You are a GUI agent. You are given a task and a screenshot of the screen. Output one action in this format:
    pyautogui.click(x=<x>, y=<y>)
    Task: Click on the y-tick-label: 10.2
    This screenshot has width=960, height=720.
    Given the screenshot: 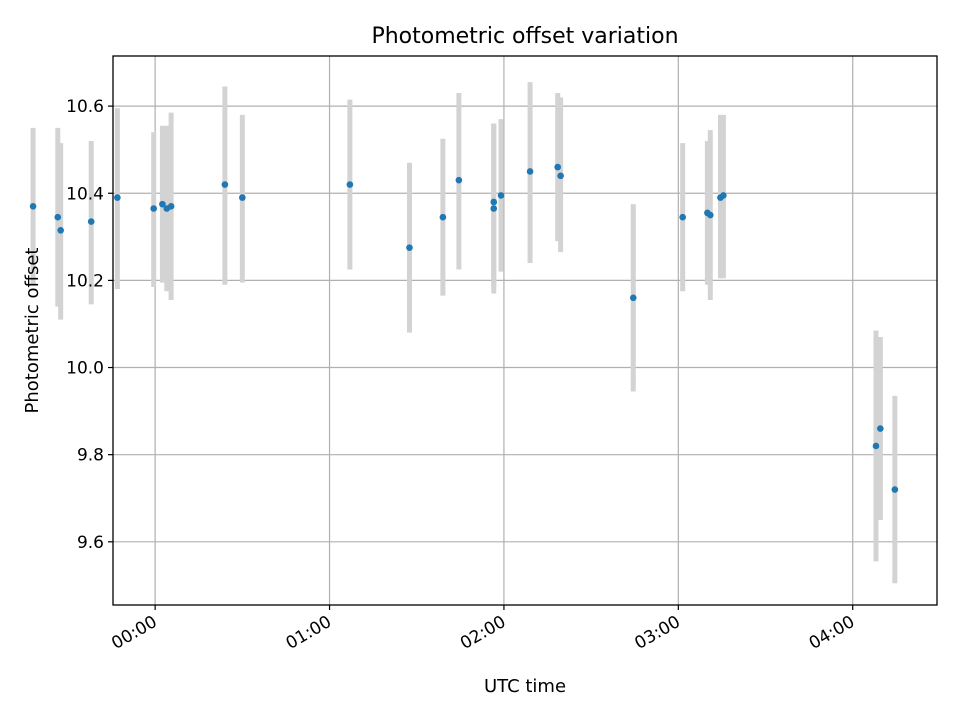 What is the action you would take?
    pyautogui.click(x=85, y=281)
    